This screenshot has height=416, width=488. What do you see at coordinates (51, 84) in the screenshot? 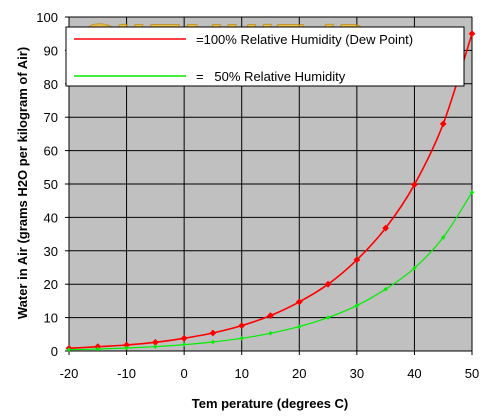
I see `y-tick-label: 80` at bounding box center [51, 84].